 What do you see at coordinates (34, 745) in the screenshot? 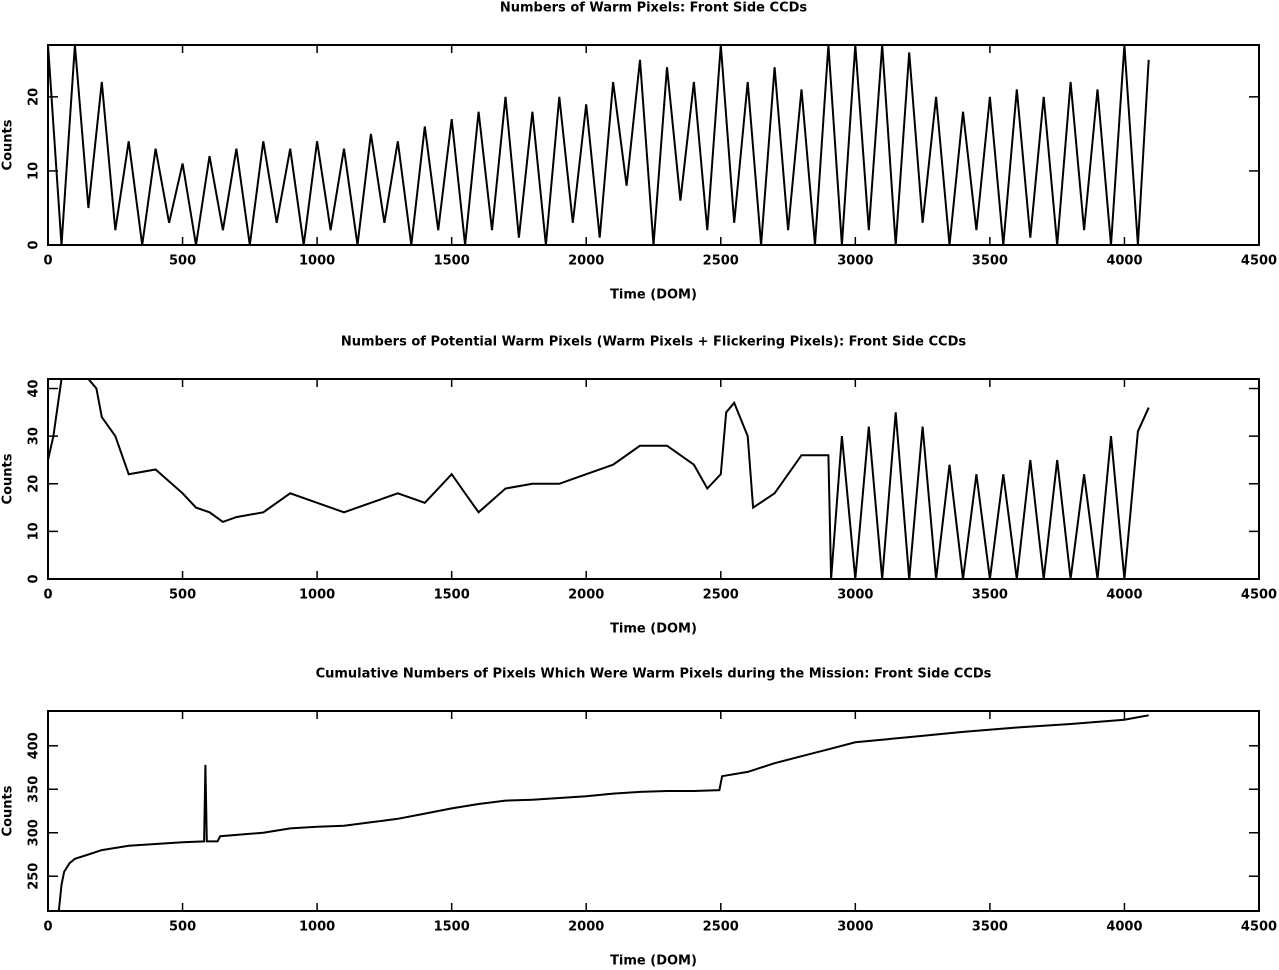
I see `y-tick-label: 400` at bounding box center [34, 745].